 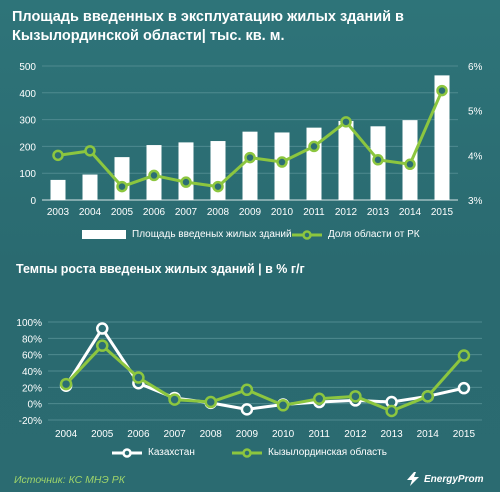 I want to click on y-tick-label: -20%, so click(x=30, y=421).